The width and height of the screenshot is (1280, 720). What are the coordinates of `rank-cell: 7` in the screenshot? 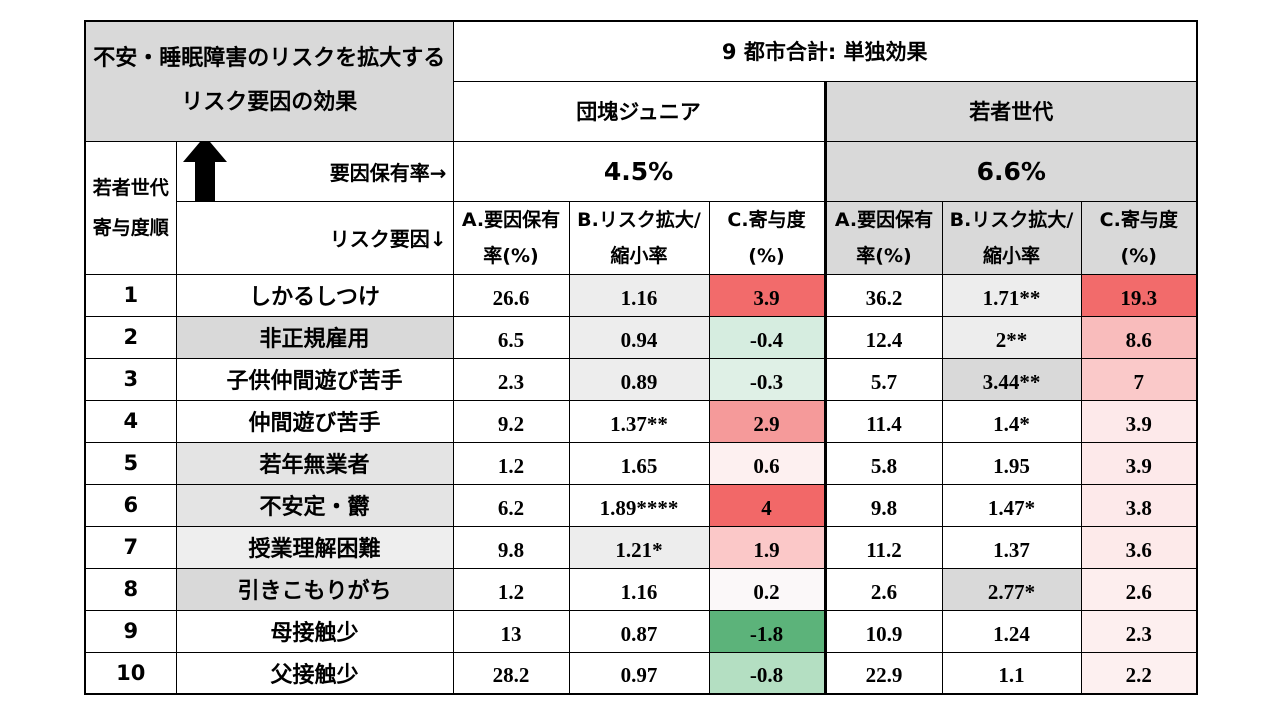 It's located at (130, 547).